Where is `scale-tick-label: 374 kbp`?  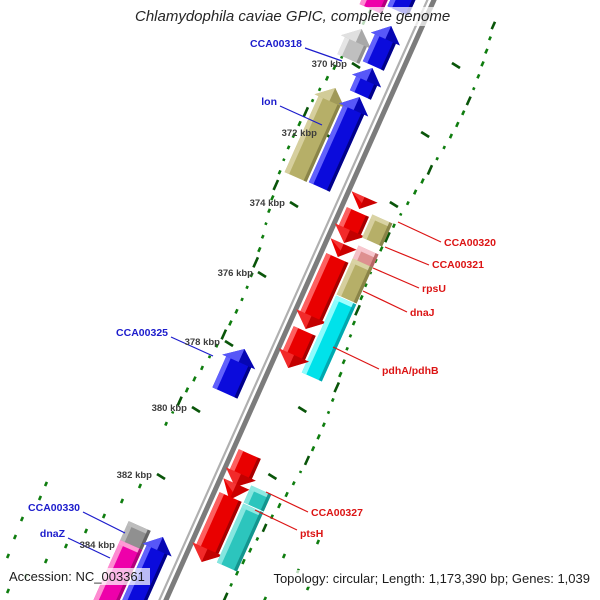
scale-tick-label: 374 kbp is located at coordinates (268, 203).